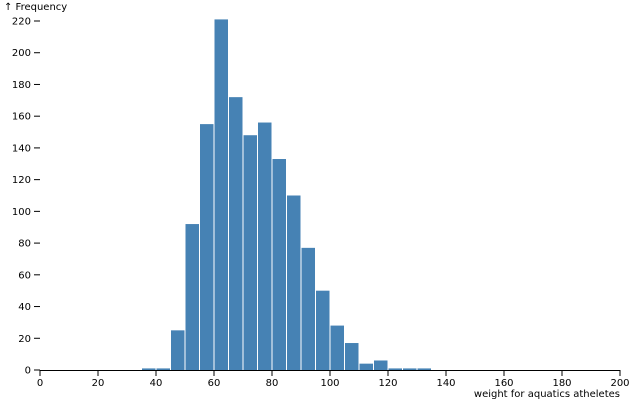 The width and height of the screenshot is (640, 400). I want to click on x-tick-label: 20, so click(98, 383).